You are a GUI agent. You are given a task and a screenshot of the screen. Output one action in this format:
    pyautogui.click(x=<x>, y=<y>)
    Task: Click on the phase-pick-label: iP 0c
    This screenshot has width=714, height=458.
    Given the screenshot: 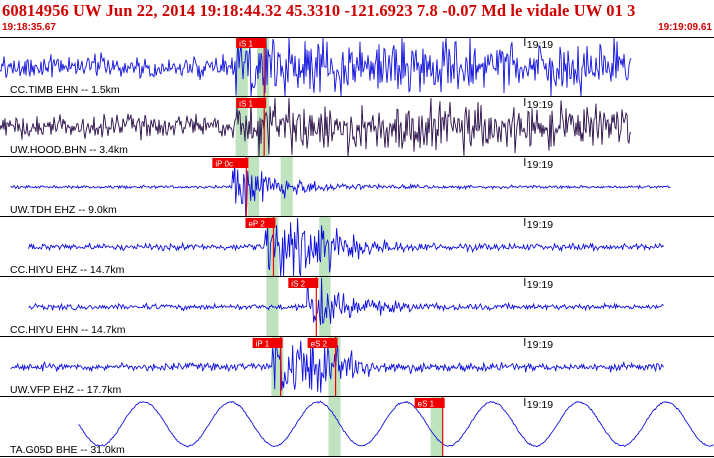 What is the action you would take?
    pyautogui.click(x=224, y=164)
    